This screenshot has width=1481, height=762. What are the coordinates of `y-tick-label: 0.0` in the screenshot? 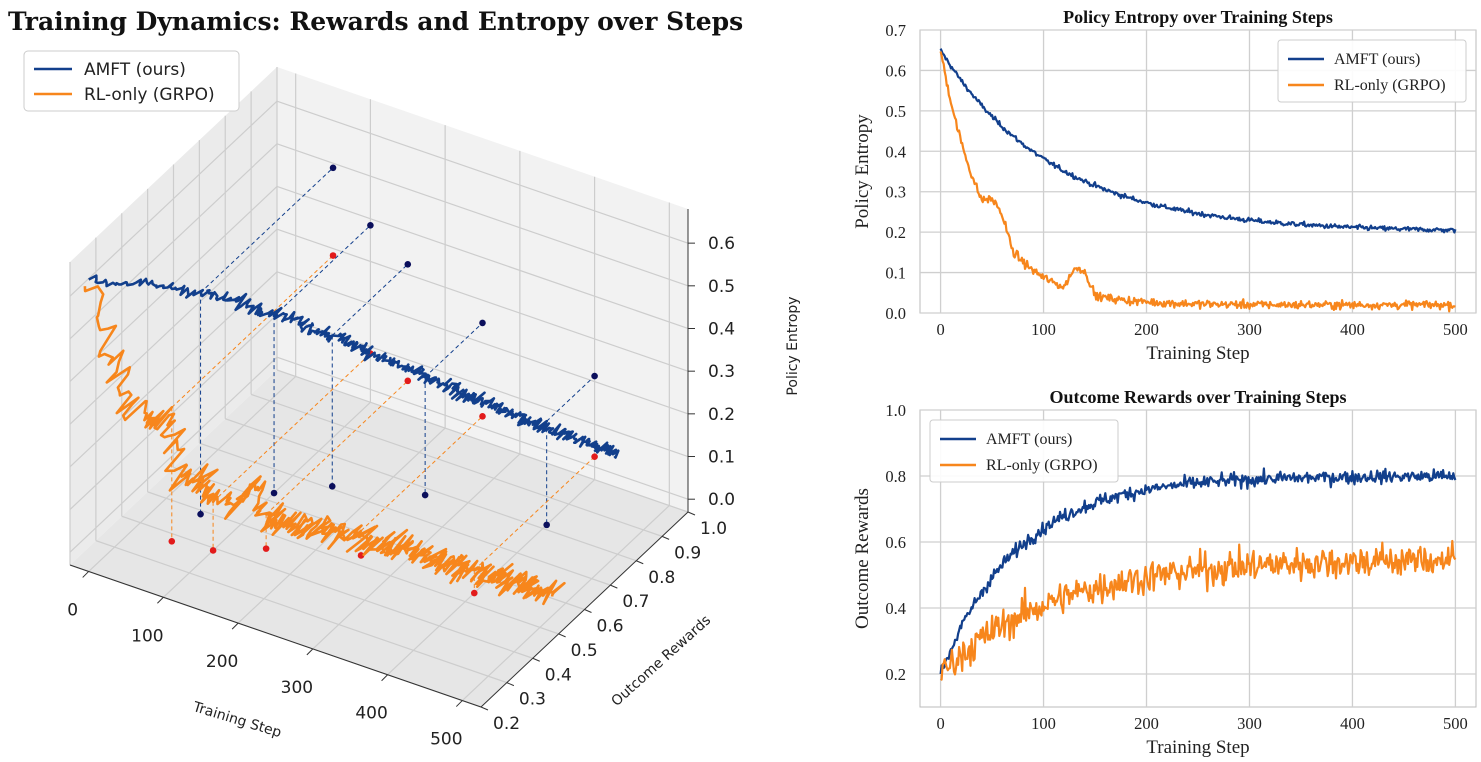 It's located at (895, 313).